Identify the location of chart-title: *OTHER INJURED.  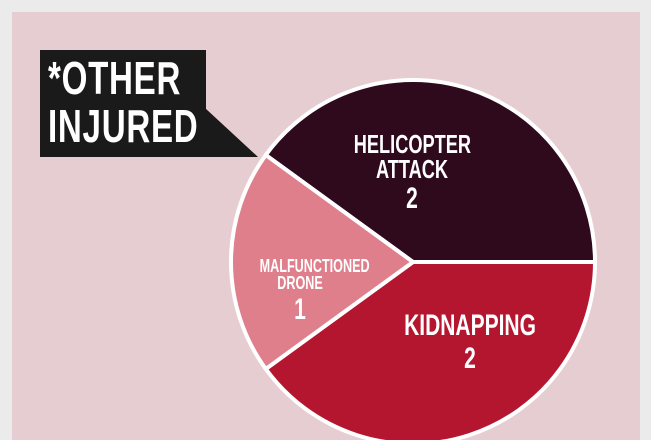
(123, 102).